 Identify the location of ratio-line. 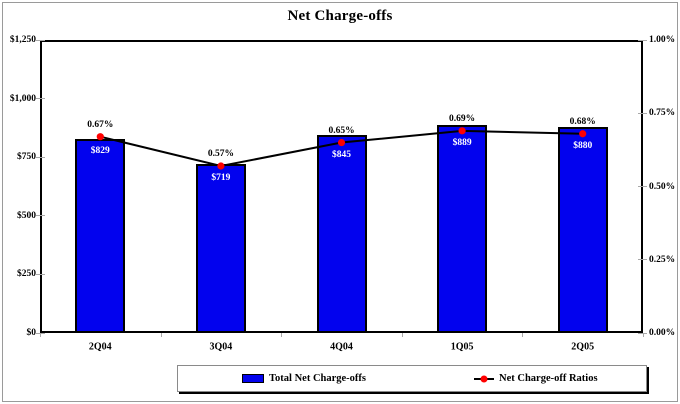
(341, 148).